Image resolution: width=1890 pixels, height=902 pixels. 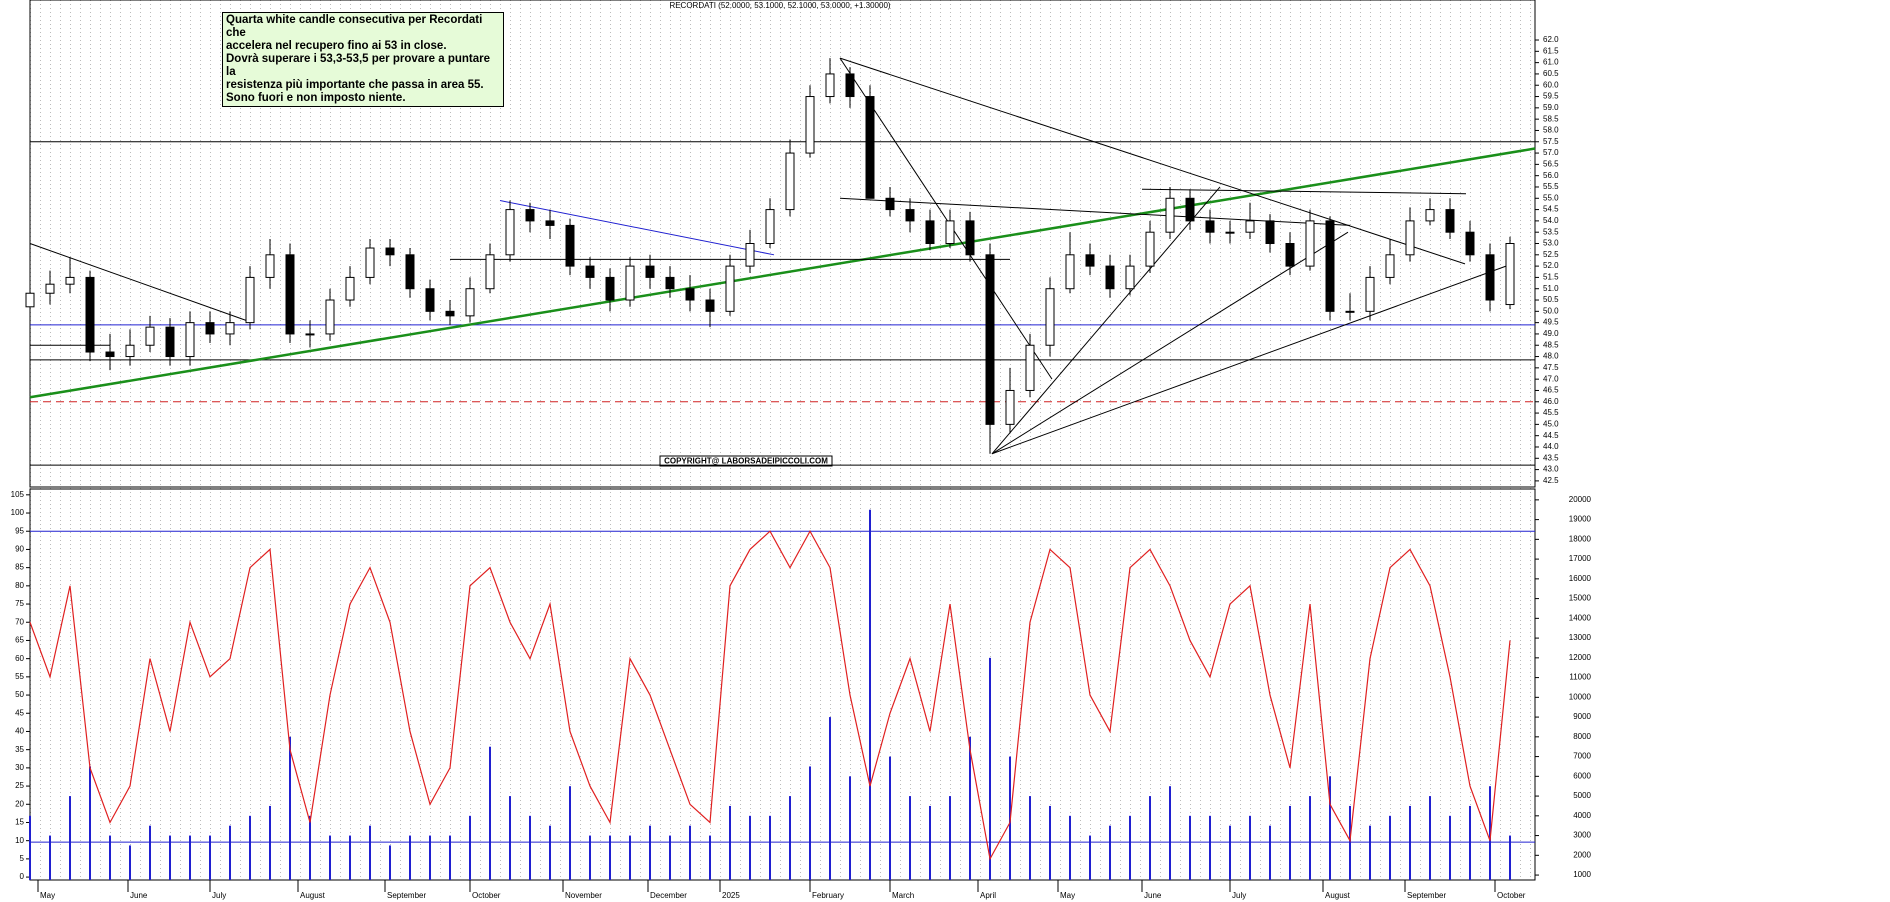 I want to click on y-tick-label: 61.0, so click(x=1551, y=62).